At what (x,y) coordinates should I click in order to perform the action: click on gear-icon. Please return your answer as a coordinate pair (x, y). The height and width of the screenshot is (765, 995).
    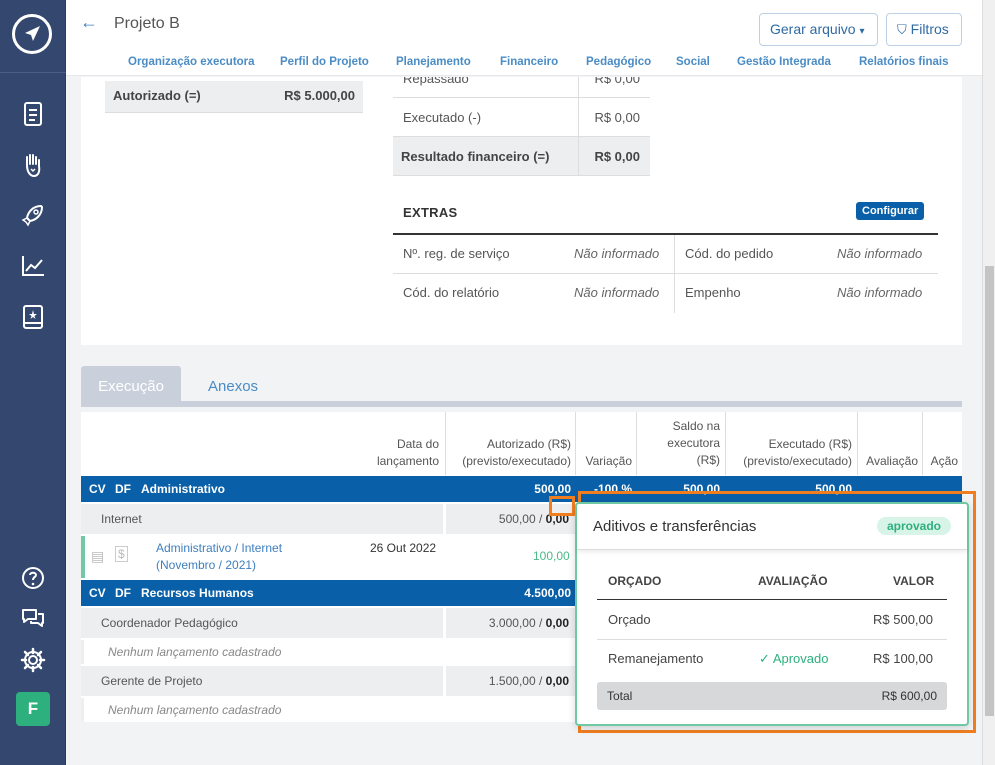
    Looking at the image, I should click on (33, 660).